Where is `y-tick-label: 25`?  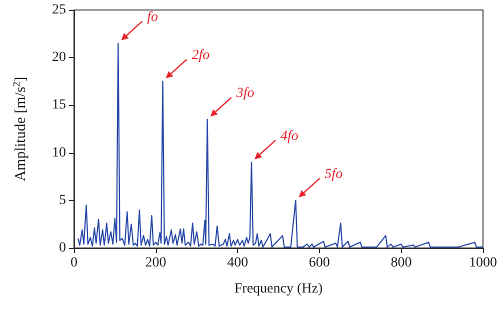
y-tick-label: 25 is located at coordinates (59, 10).